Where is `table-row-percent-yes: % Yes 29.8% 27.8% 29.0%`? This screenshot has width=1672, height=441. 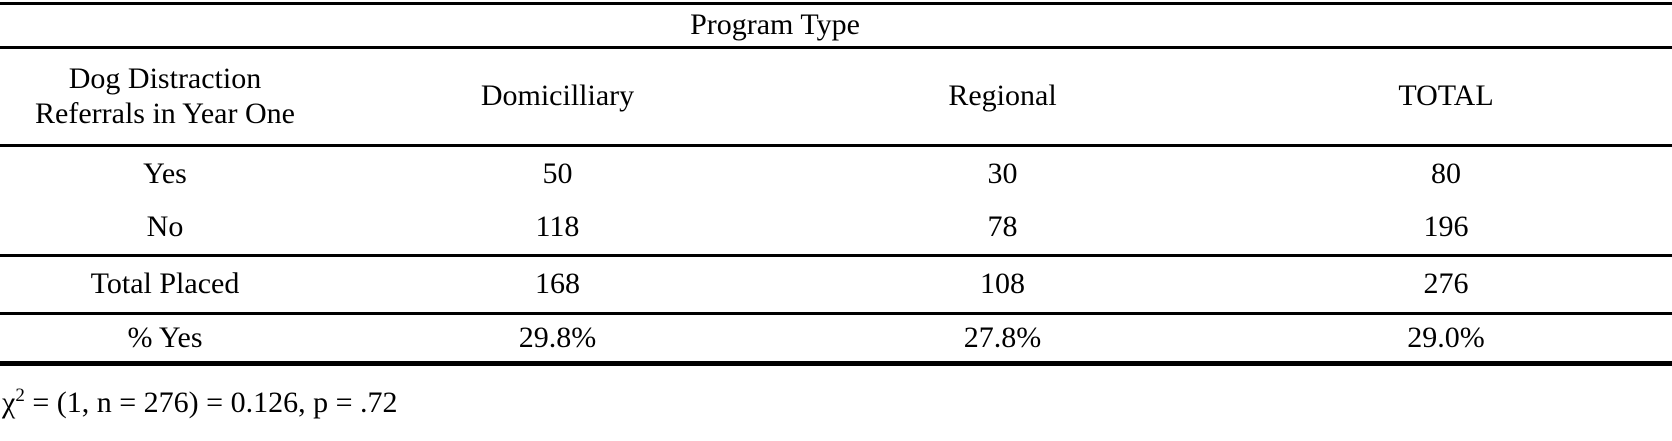
table-row-percent-yes: % Yes 29.8% 27.8% 29.0% is located at coordinates (836, 339).